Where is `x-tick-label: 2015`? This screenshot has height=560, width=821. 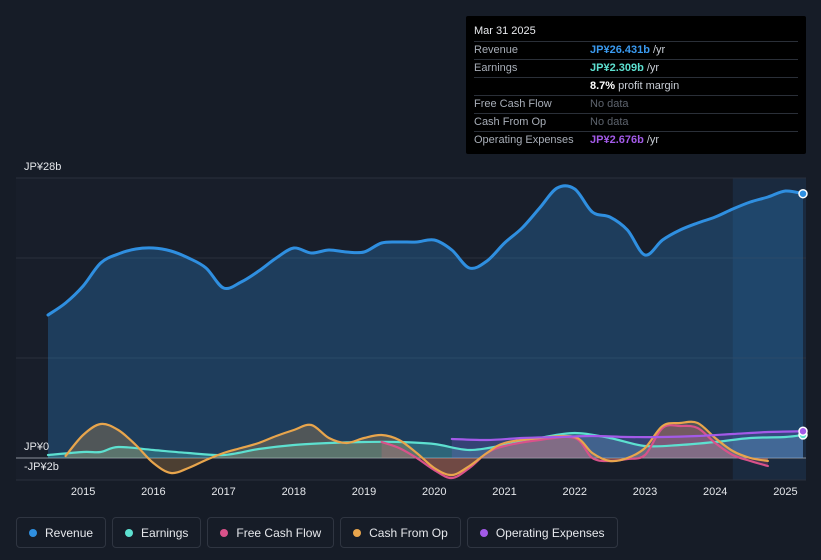
x-tick-label: 2015 is located at coordinates (83, 492).